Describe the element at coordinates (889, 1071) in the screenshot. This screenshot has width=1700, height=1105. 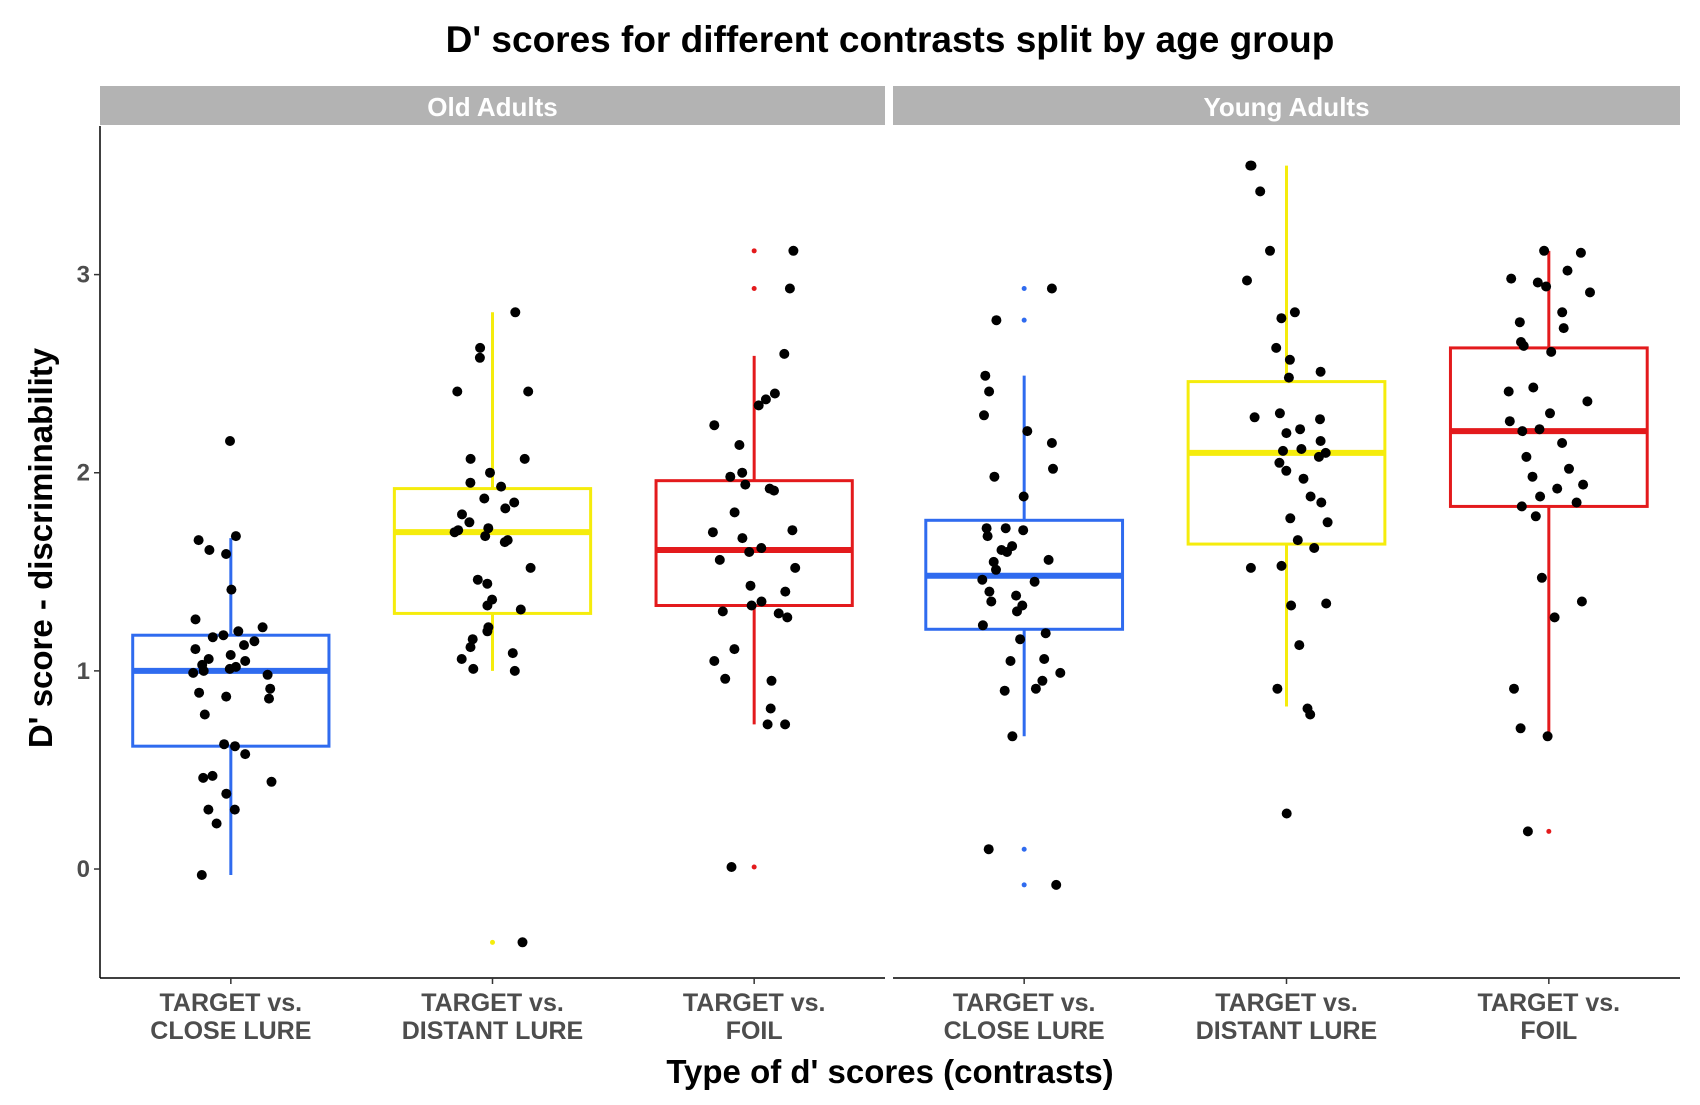
I see `x-axis-title: Type of d' scores (contrasts)` at that location.